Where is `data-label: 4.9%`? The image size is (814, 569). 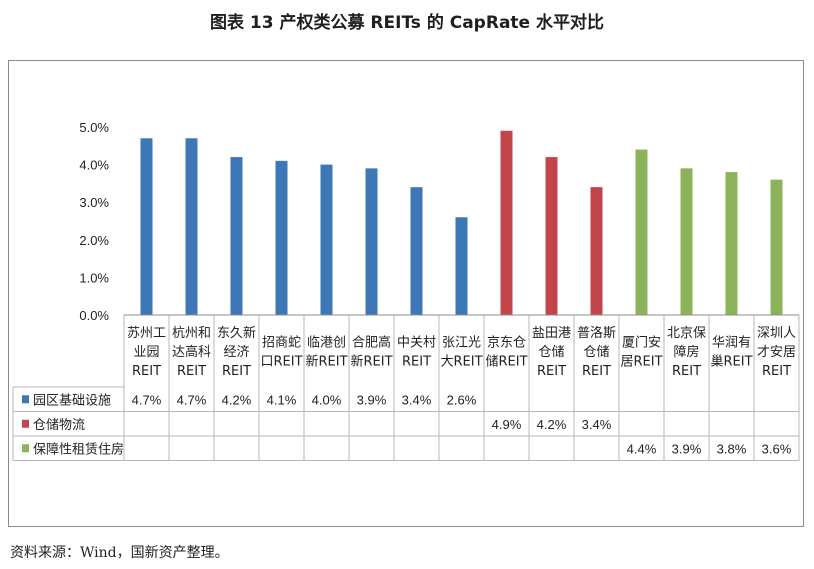 data-label: 4.9% is located at coordinates (507, 424).